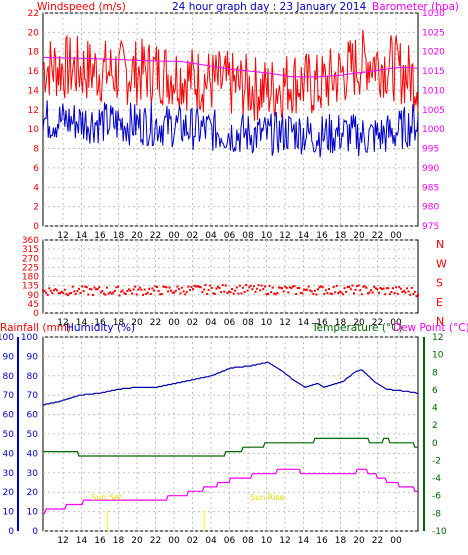 The width and height of the screenshot is (468, 555). What do you see at coordinates (30, 287) in the screenshot?
I see `direction-tick-label: 135` at bounding box center [30, 287].